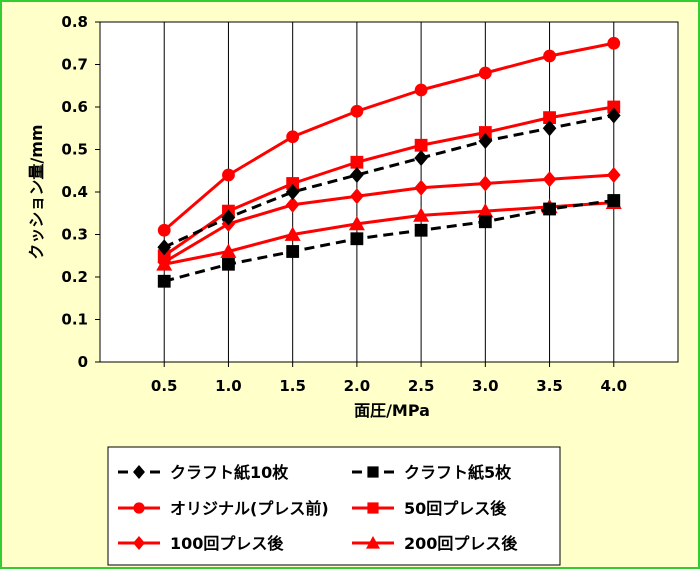  Describe the element at coordinates (74, 107) in the screenshot. I see `y-tick-label: 0.6` at that location.